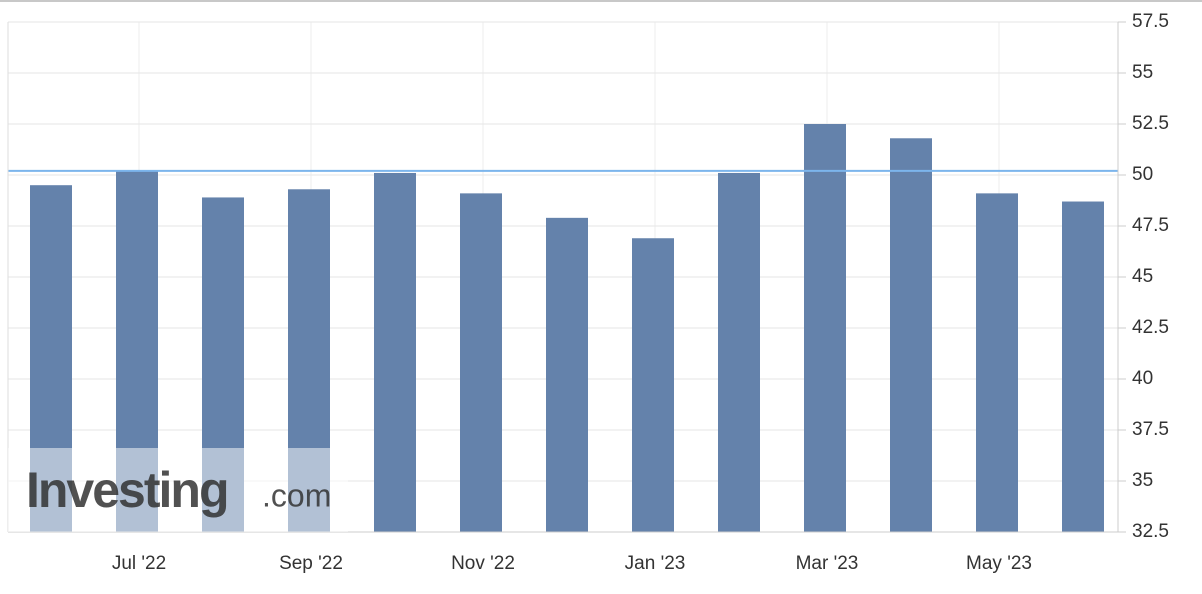  I want to click on y-tick-label: 35, so click(1142, 480).